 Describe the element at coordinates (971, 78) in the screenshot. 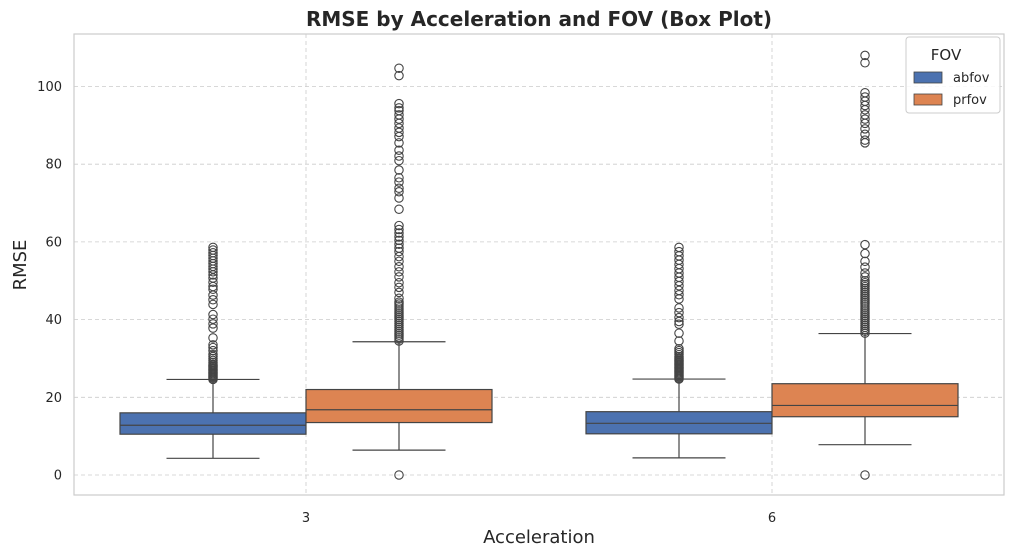

I see `legend-label-abfov: abfov` at that location.